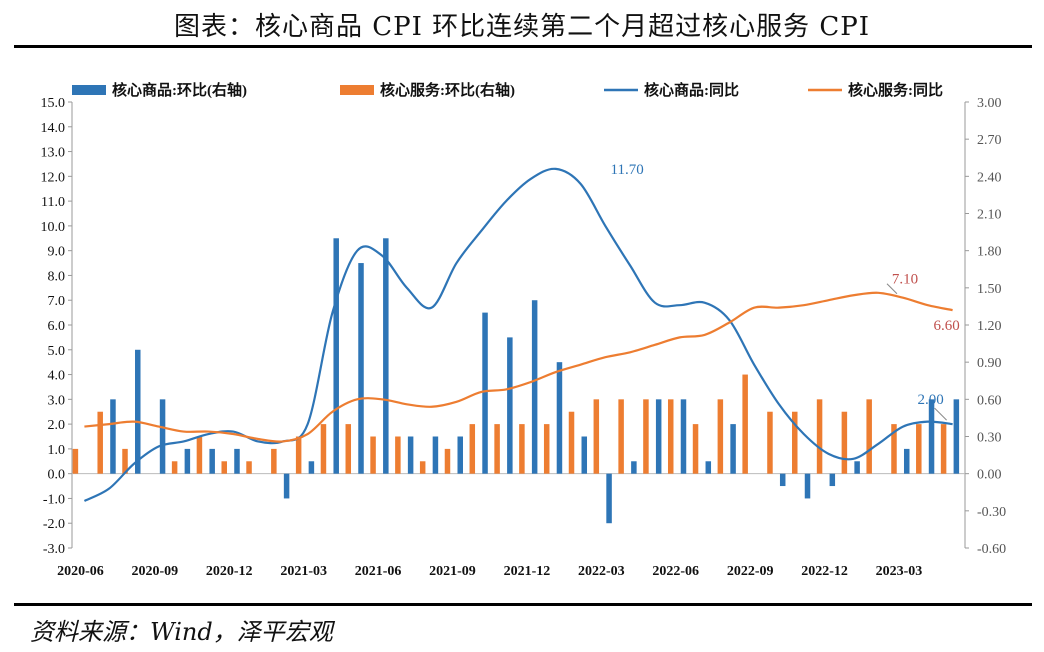  I want to click on annotation-label: 7.10, so click(905, 280).